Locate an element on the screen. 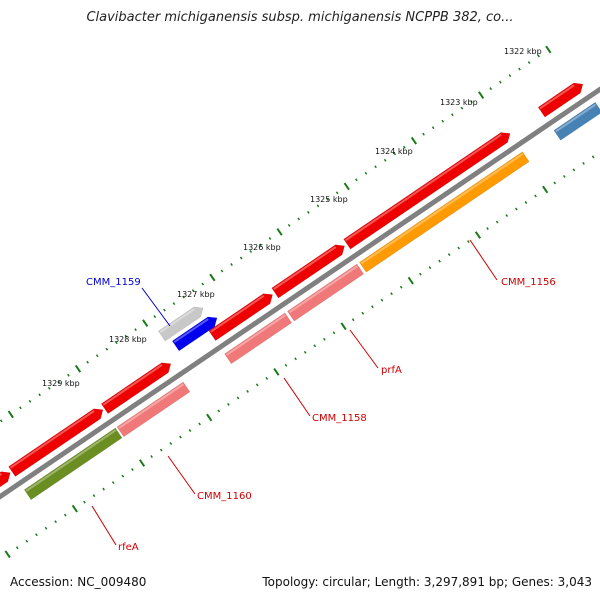 The width and height of the screenshot is (600, 600). gene-label-cmm-1160: CMM_1160 is located at coordinates (224, 496).